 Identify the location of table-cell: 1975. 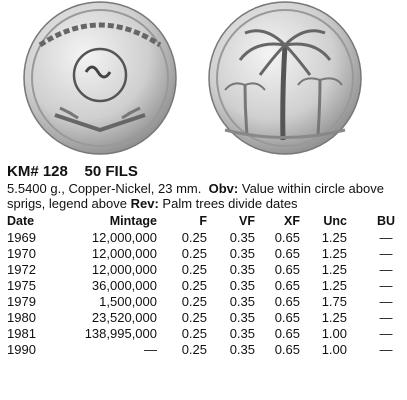
(21, 285).